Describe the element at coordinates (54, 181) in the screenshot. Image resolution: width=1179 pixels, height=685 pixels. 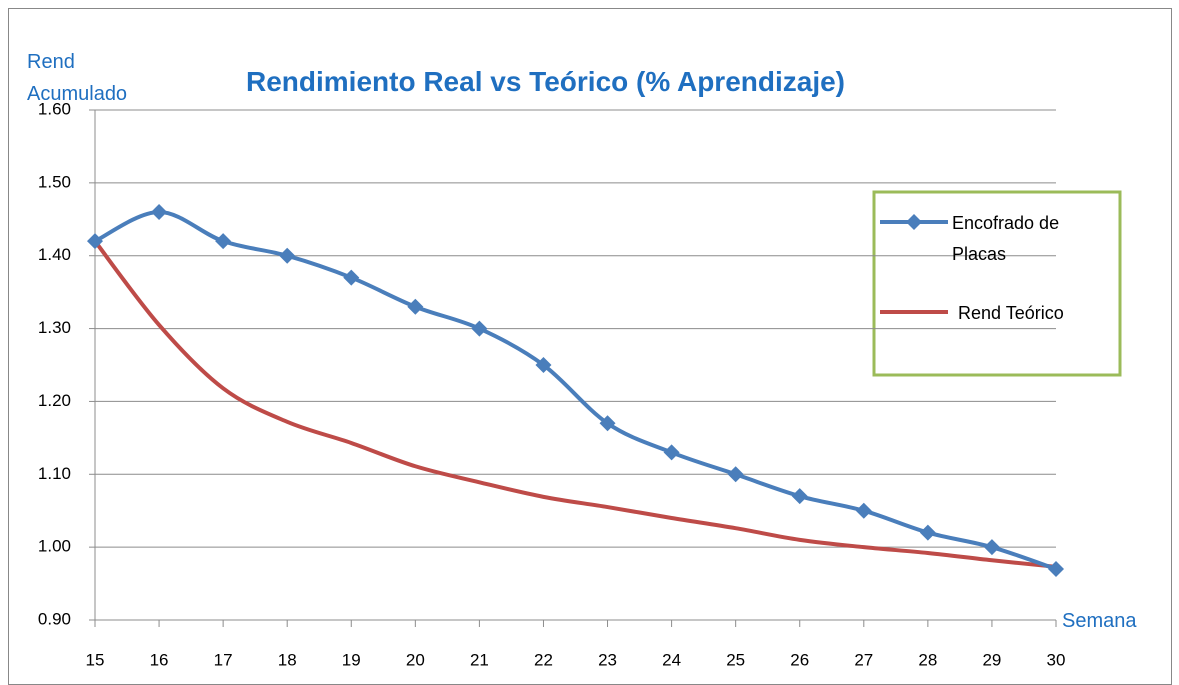
I see `y-tick-label: 1.50` at that location.